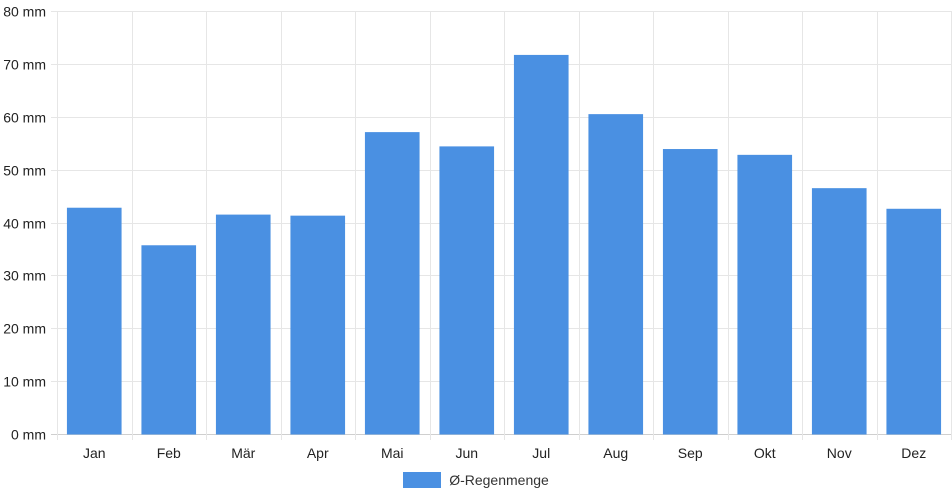 This screenshot has height=500, width=952. What do you see at coordinates (24, 12) in the screenshot?
I see `y-tick-label: 80 mm` at bounding box center [24, 12].